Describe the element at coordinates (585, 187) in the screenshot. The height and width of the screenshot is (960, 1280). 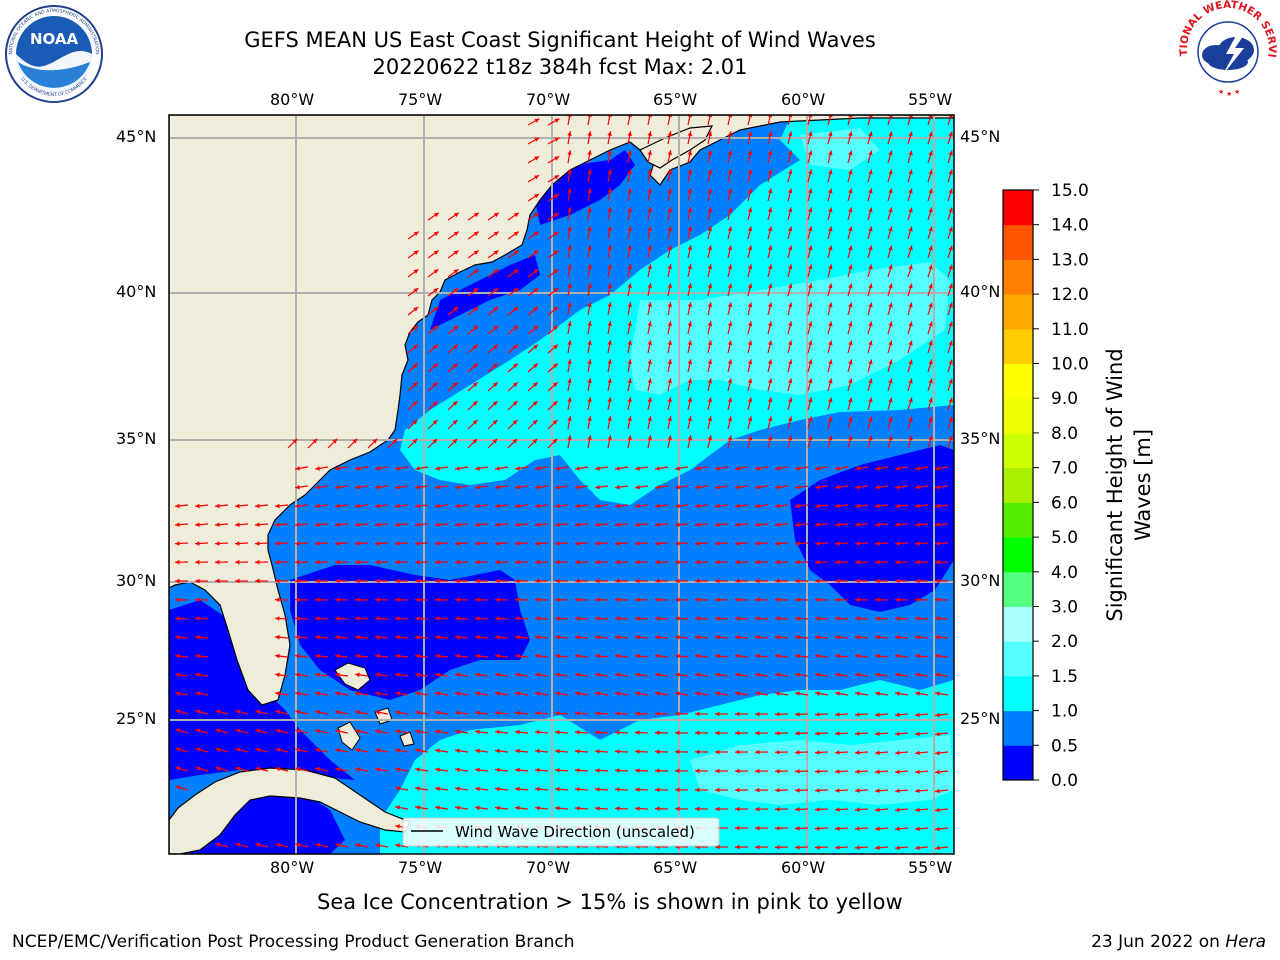
I see `wave-field-blue-gulf-of-maine` at that location.